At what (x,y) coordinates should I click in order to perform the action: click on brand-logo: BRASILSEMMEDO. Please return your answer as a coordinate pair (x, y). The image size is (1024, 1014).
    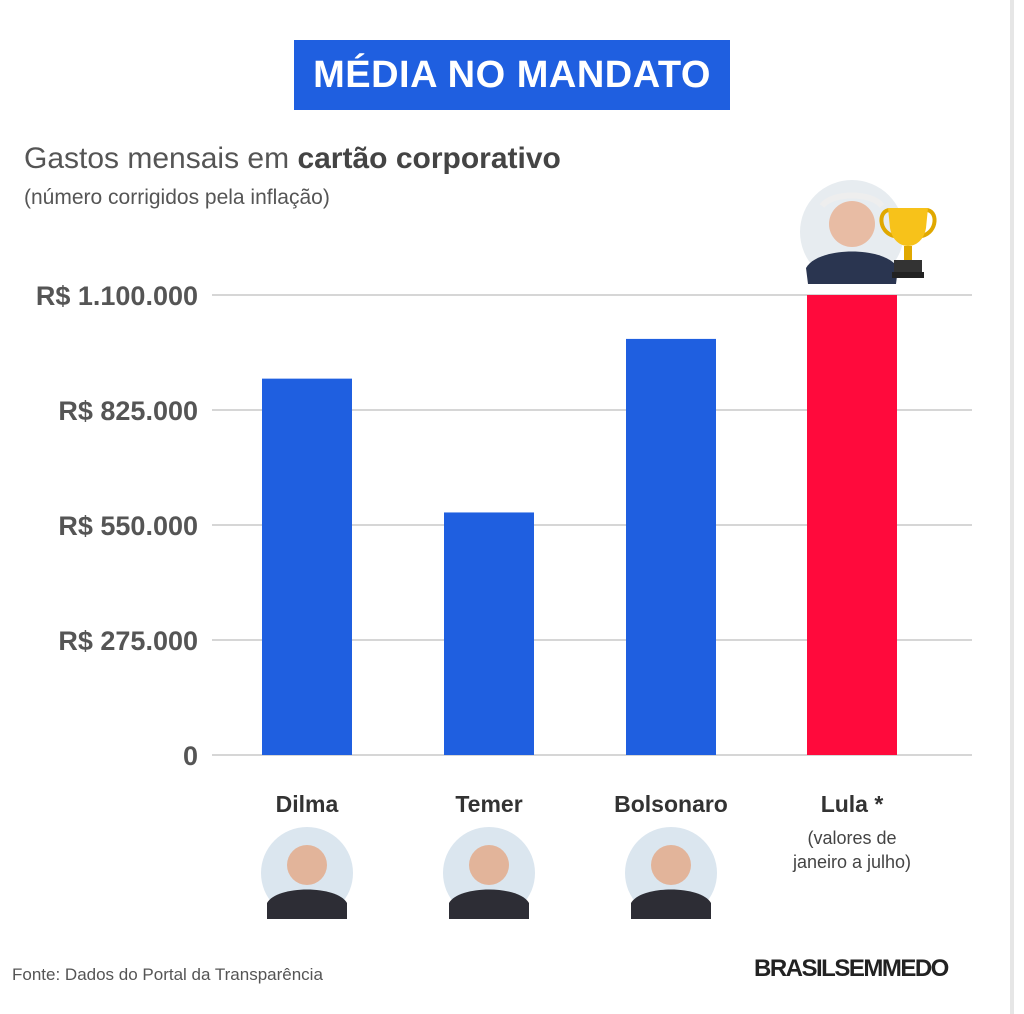
    Looking at the image, I should click on (851, 968).